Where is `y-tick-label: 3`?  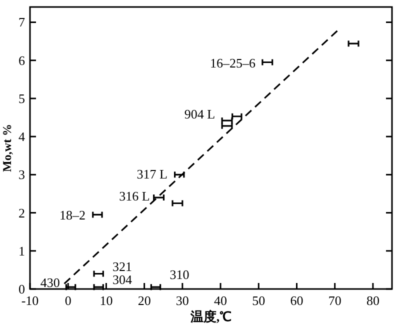
y-tick-label: 3 is located at coordinates (21, 174).